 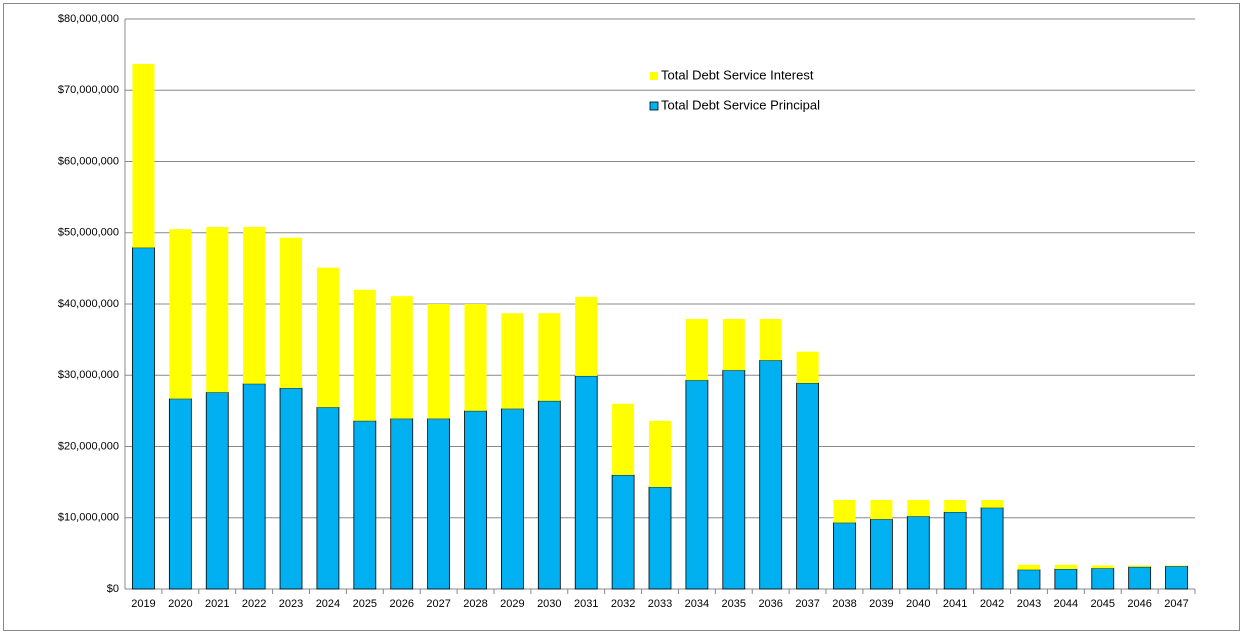 What do you see at coordinates (88, 446) in the screenshot?
I see `y-tick-label: $20,000,000` at bounding box center [88, 446].